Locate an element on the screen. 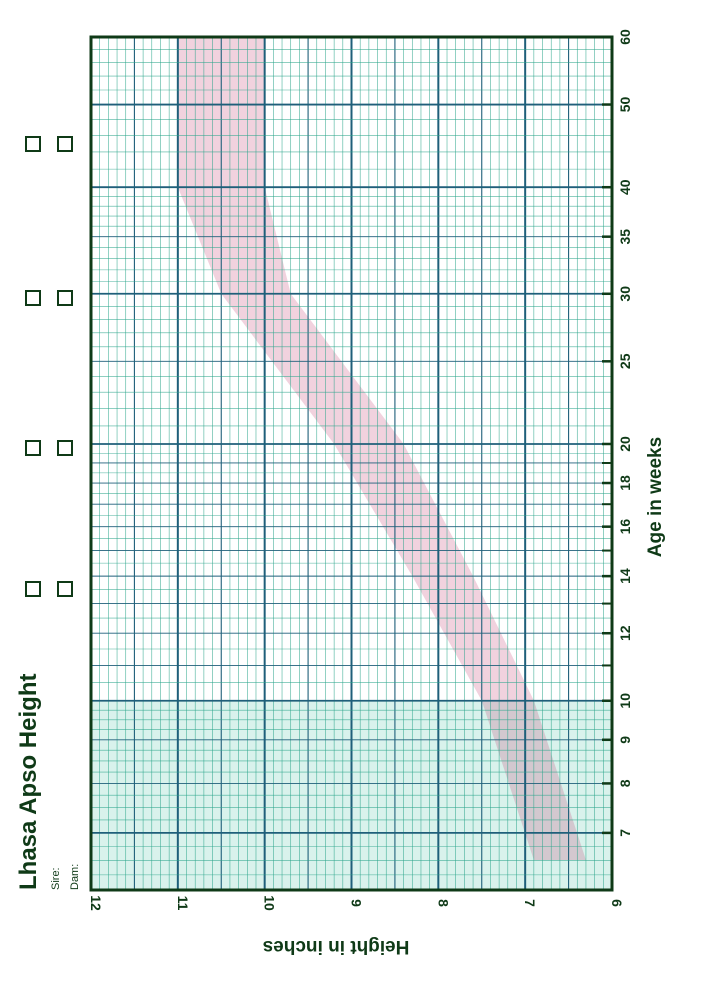  x-tick-label: 12 is located at coordinates (625, 633).